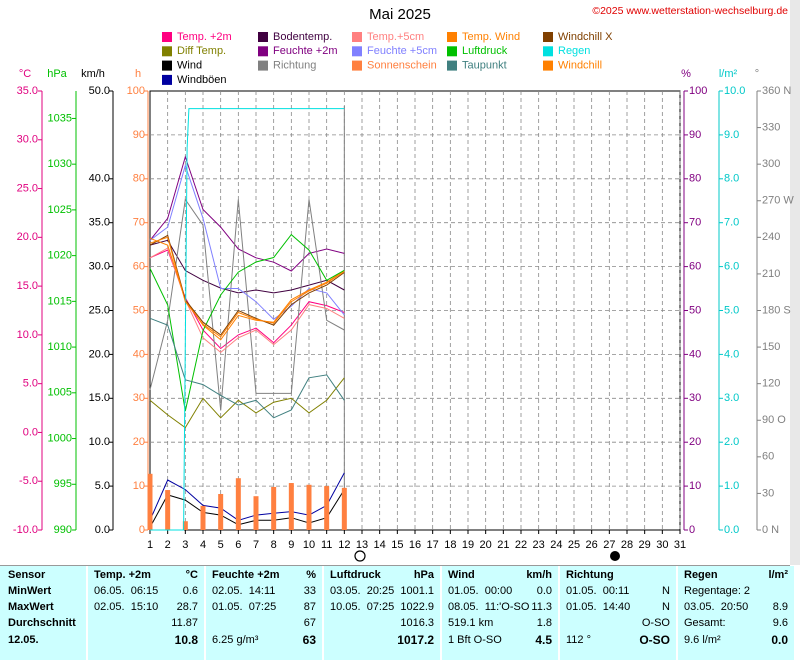 Image resolution: width=800 pixels, height=660 pixels. Describe the element at coordinates (598, 607) in the screenshot. I see `cell-left: 01.05. 14:40` at that location.